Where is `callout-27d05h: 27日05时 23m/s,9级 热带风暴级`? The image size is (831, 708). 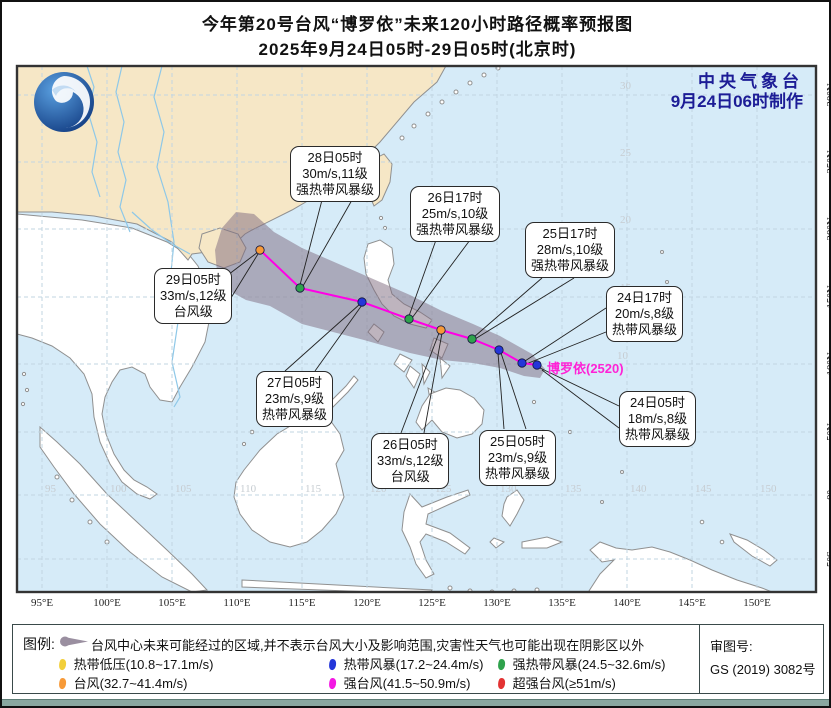
callout-27d05h: 27日05时 23m/s,9级 热带风暴级 is located at coordinates (295, 399).